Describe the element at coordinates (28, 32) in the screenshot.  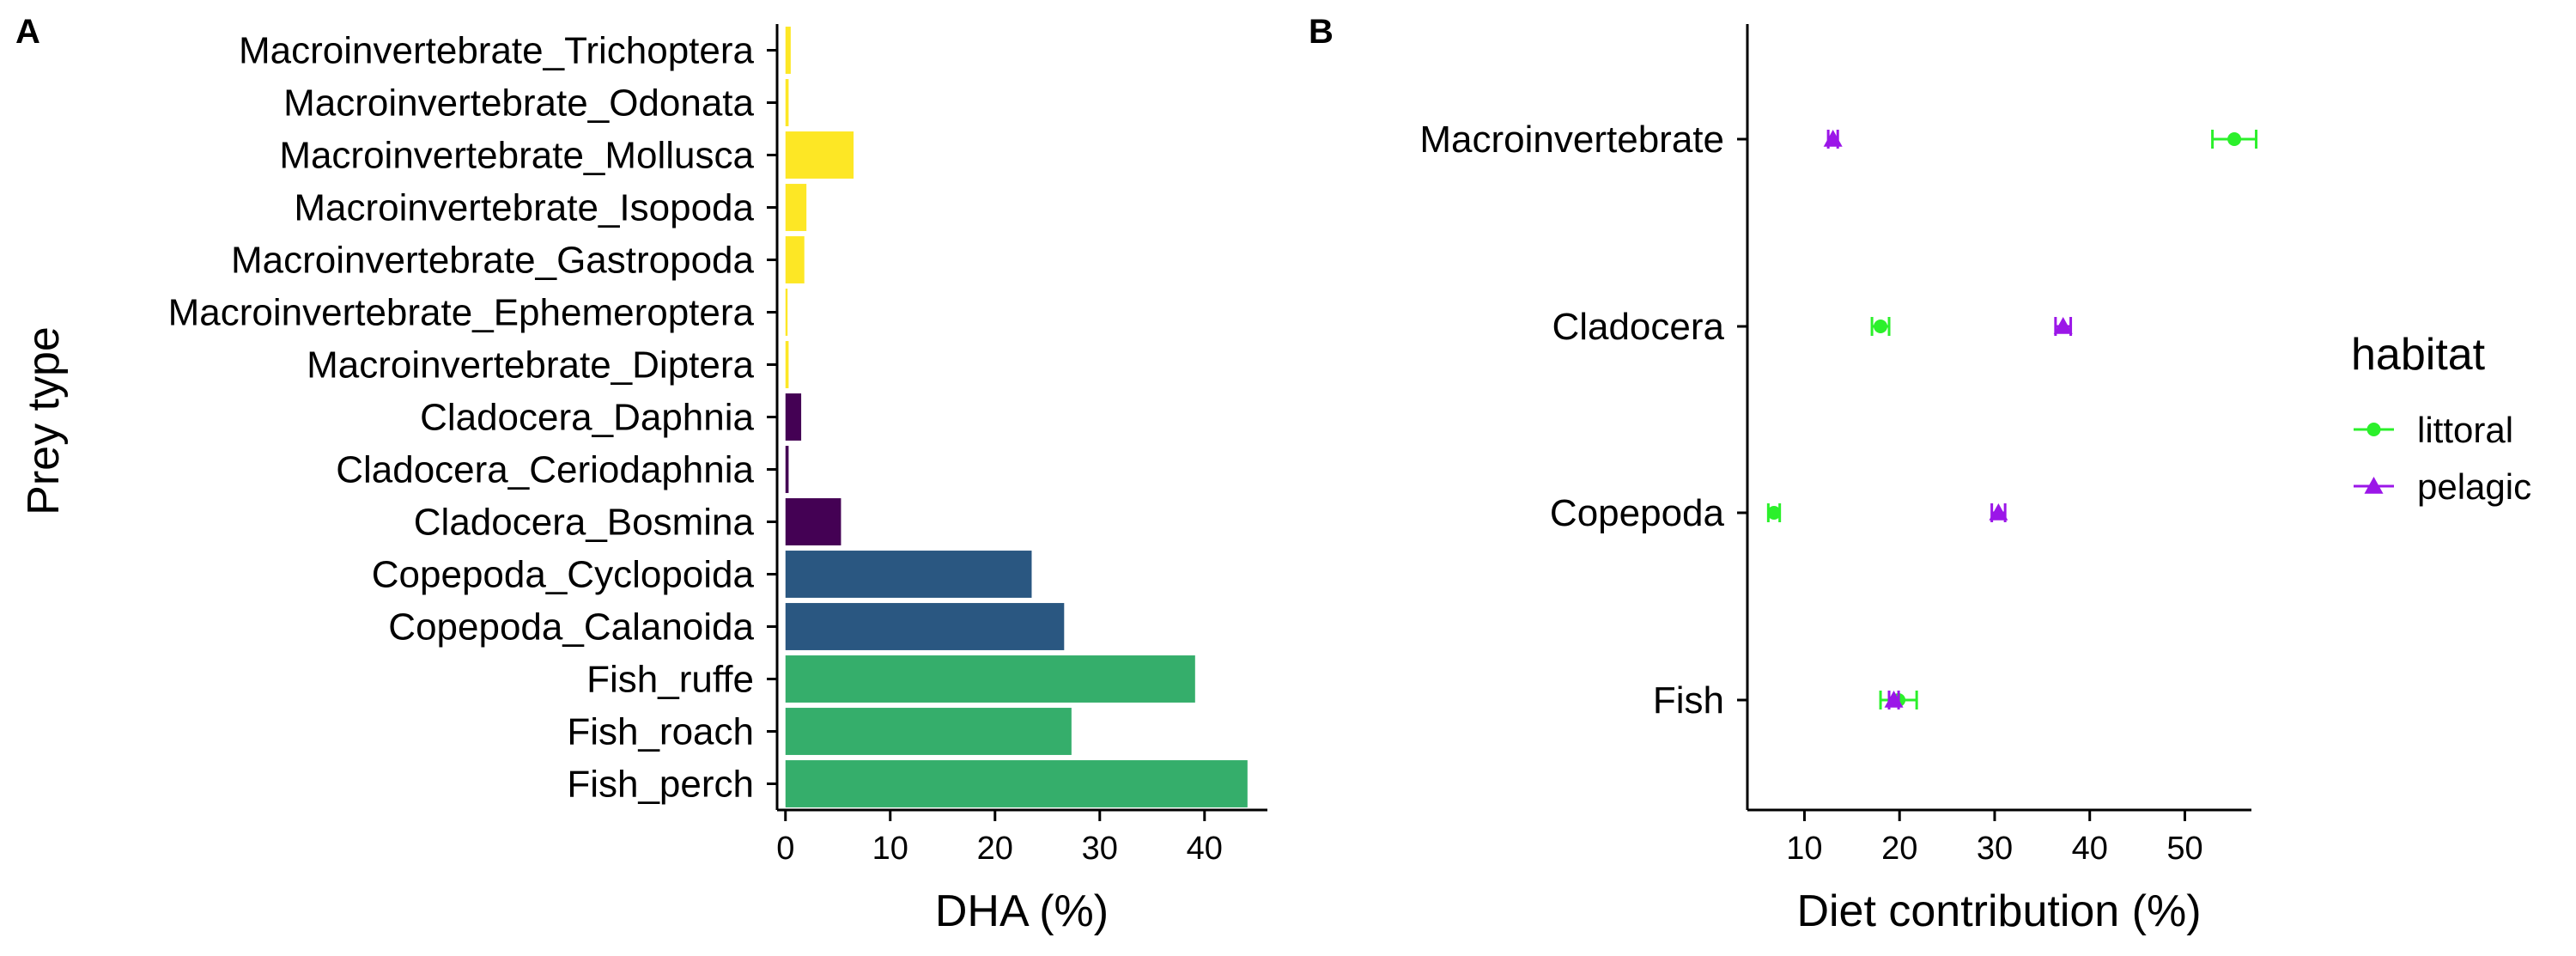
I see `panel-a-label: A` at that location.